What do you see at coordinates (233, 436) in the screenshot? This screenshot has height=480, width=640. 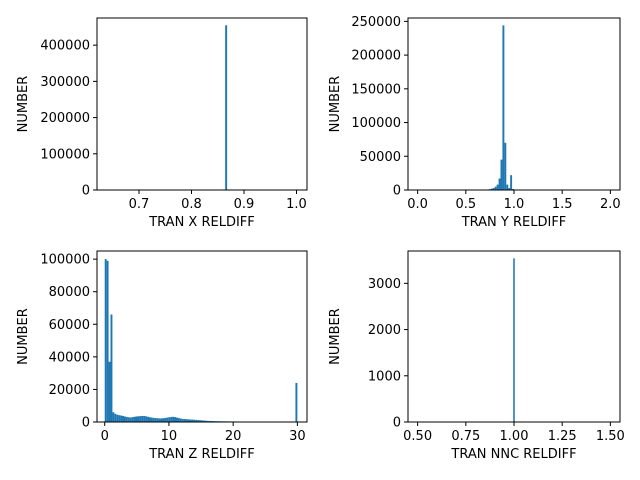 I see `x-tick-label-tran-z-2: 20` at bounding box center [233, 436].